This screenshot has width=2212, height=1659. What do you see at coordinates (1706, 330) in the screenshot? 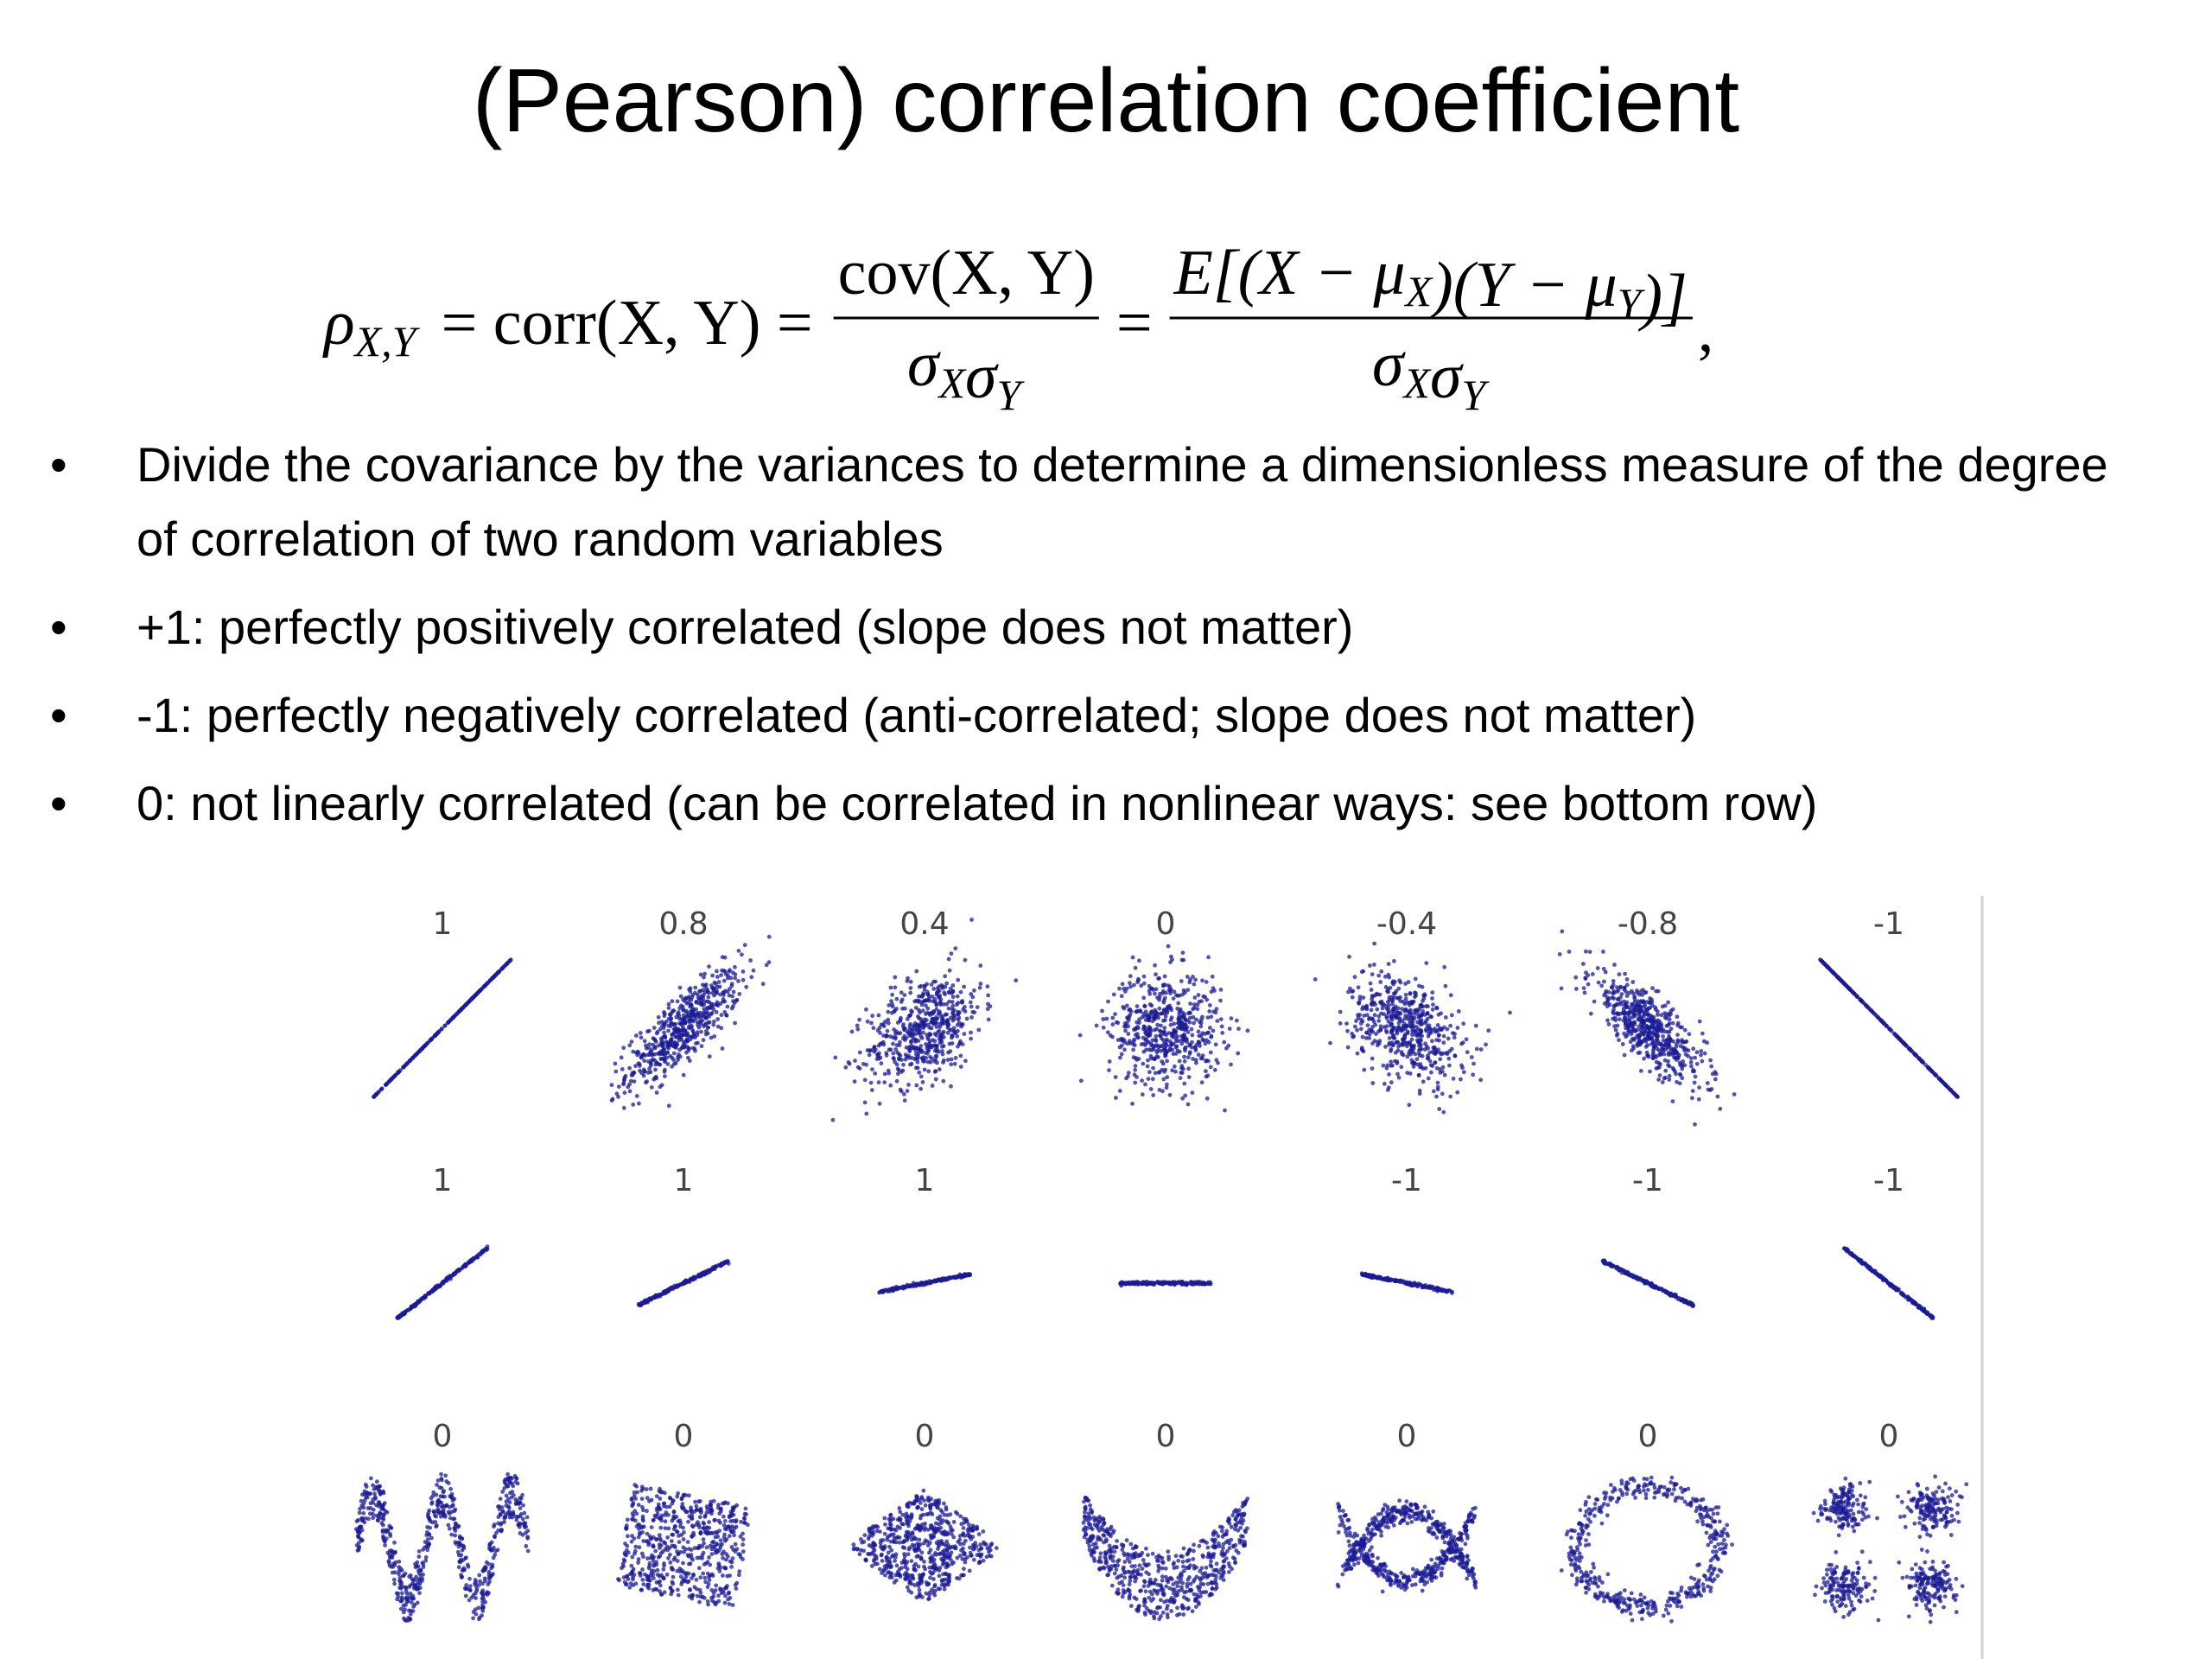
I see `formula-part: ,` at bounding box center [1706, 330].